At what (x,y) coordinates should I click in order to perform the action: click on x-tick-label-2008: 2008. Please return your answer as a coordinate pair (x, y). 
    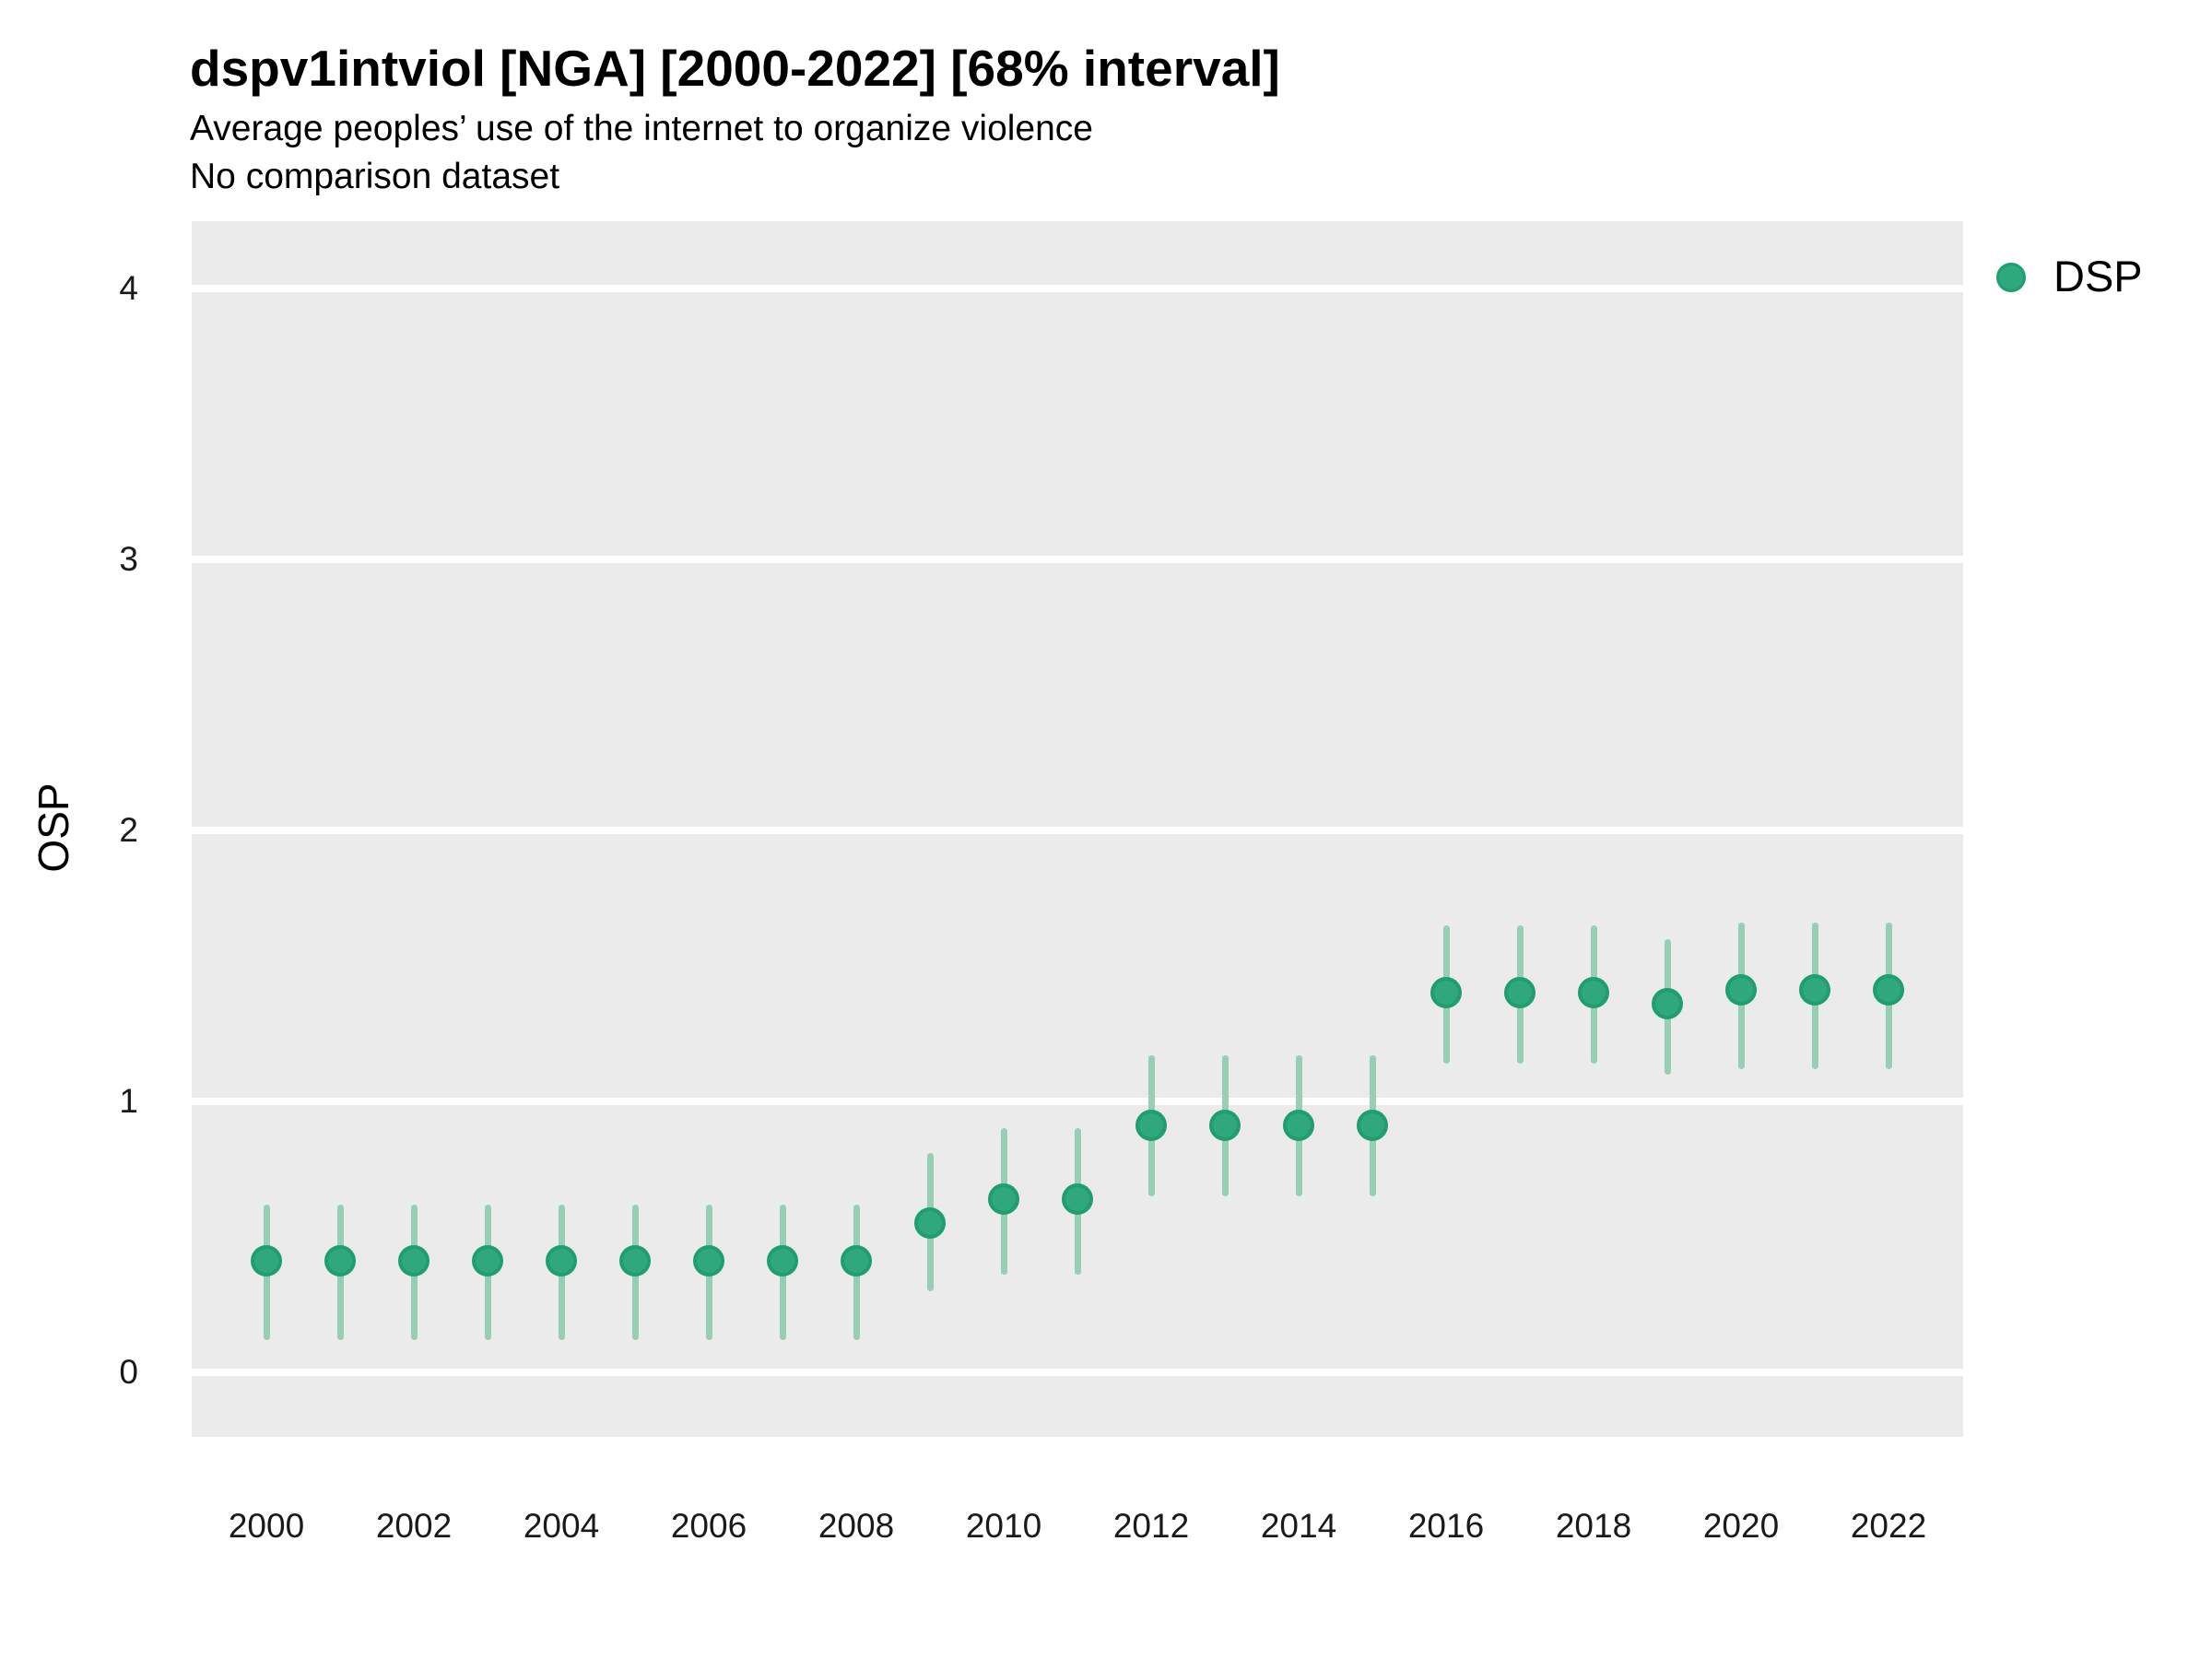
    Looking at the image, I should click on (856, 1526).